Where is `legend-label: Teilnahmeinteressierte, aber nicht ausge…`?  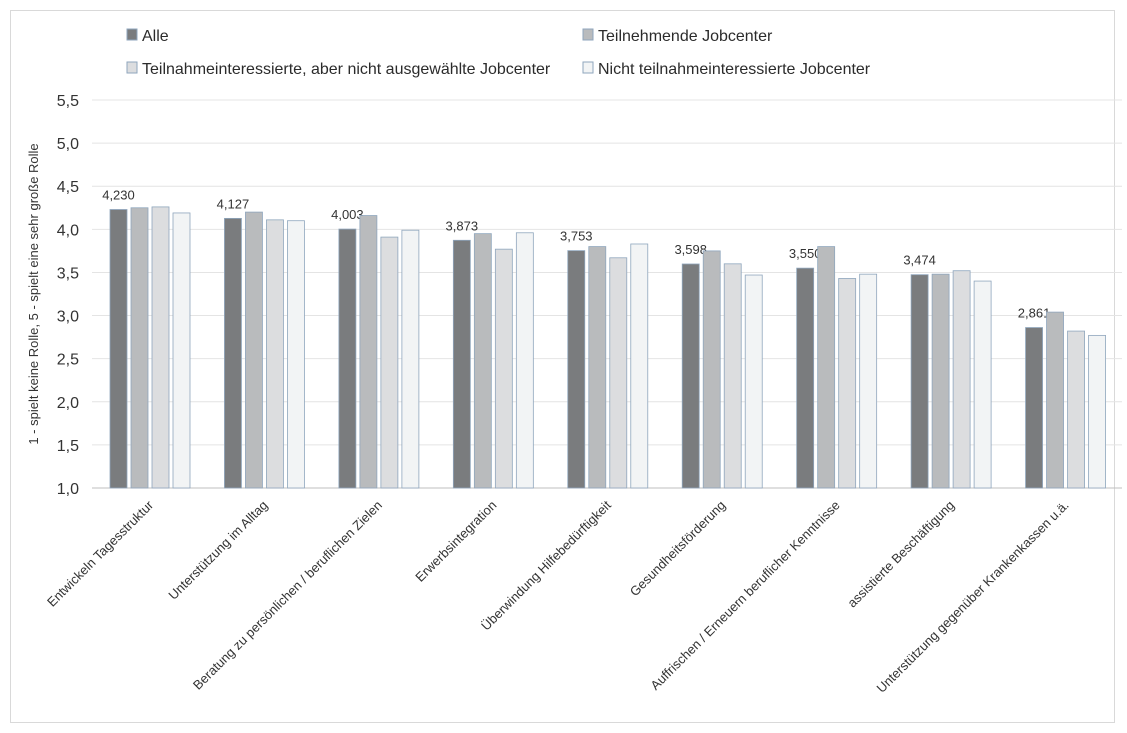 legend-label: Teilnahmeinteressierte, aber nicht ausge… is located at coordinates (346, 69).